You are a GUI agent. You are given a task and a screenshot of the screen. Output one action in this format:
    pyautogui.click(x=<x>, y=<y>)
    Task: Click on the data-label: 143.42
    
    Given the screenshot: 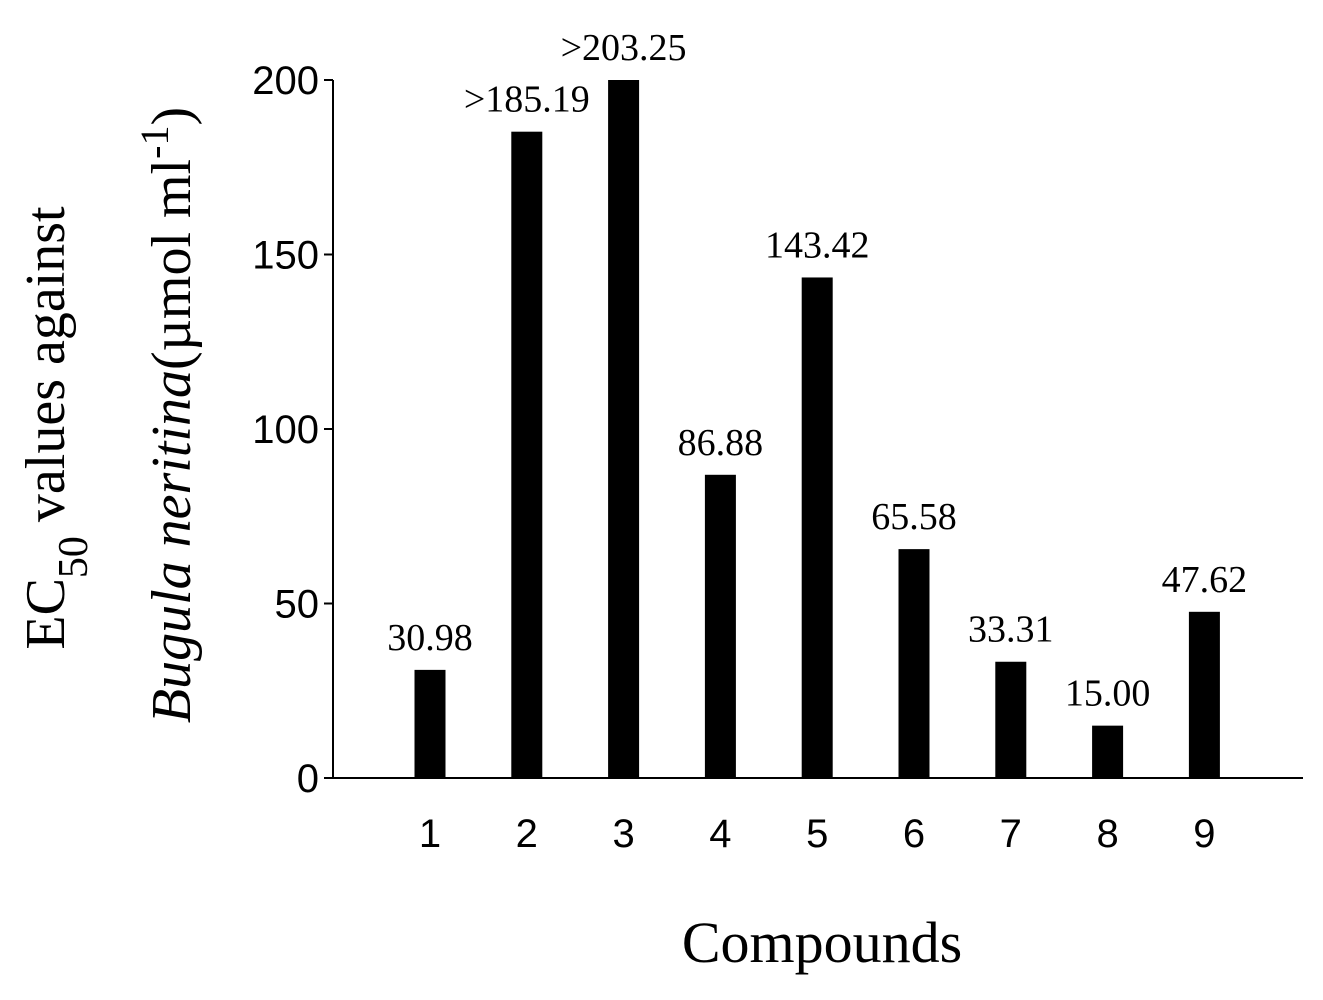 What is the action you would take?
    pyautogui.click(x=817, y=245)
    